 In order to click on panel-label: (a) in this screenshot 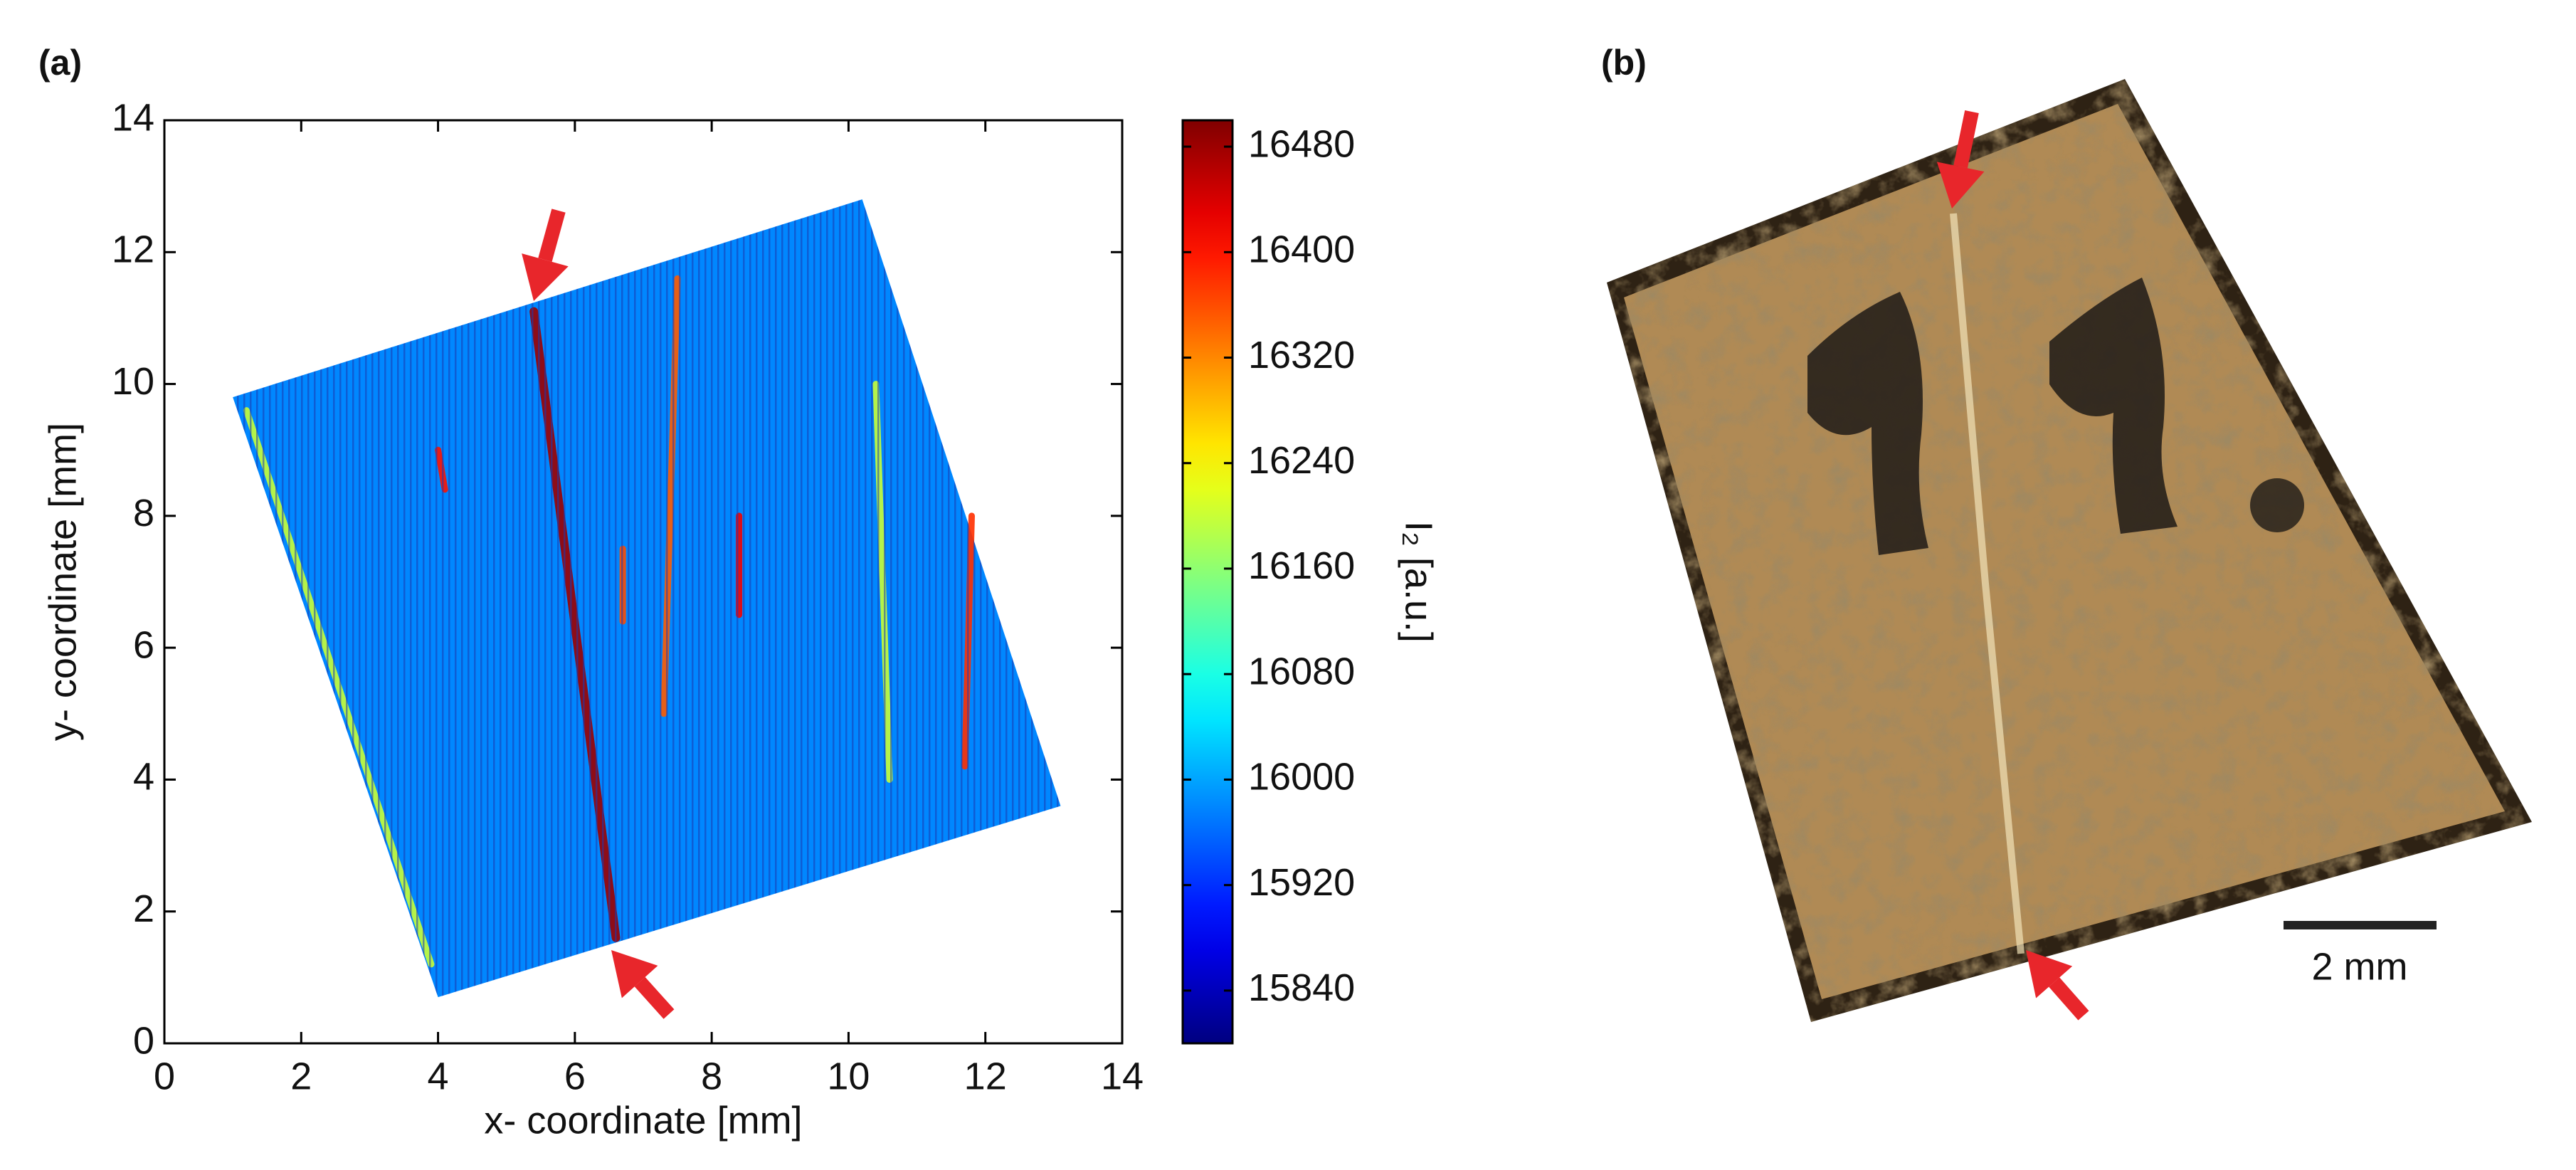, I will do `click(60, 63)`.